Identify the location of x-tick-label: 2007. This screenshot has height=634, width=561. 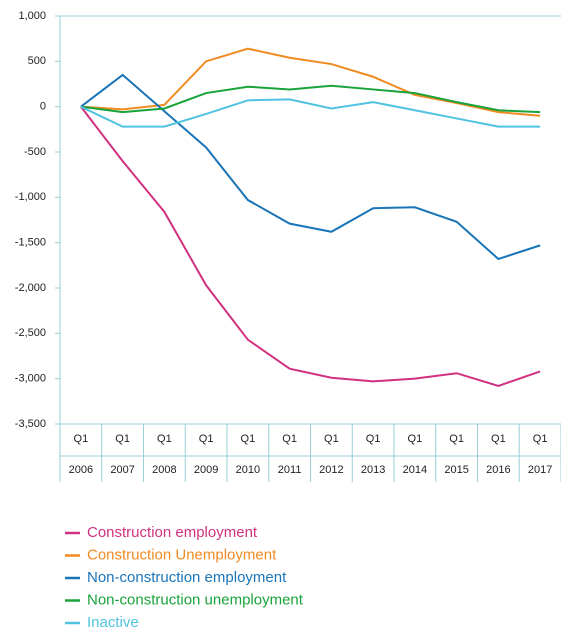
(122, 470).